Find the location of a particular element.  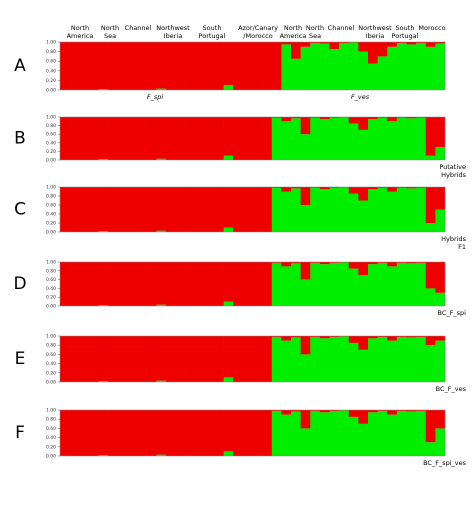

y-tick-label: 0.20 is located at coordinates (51, 447).